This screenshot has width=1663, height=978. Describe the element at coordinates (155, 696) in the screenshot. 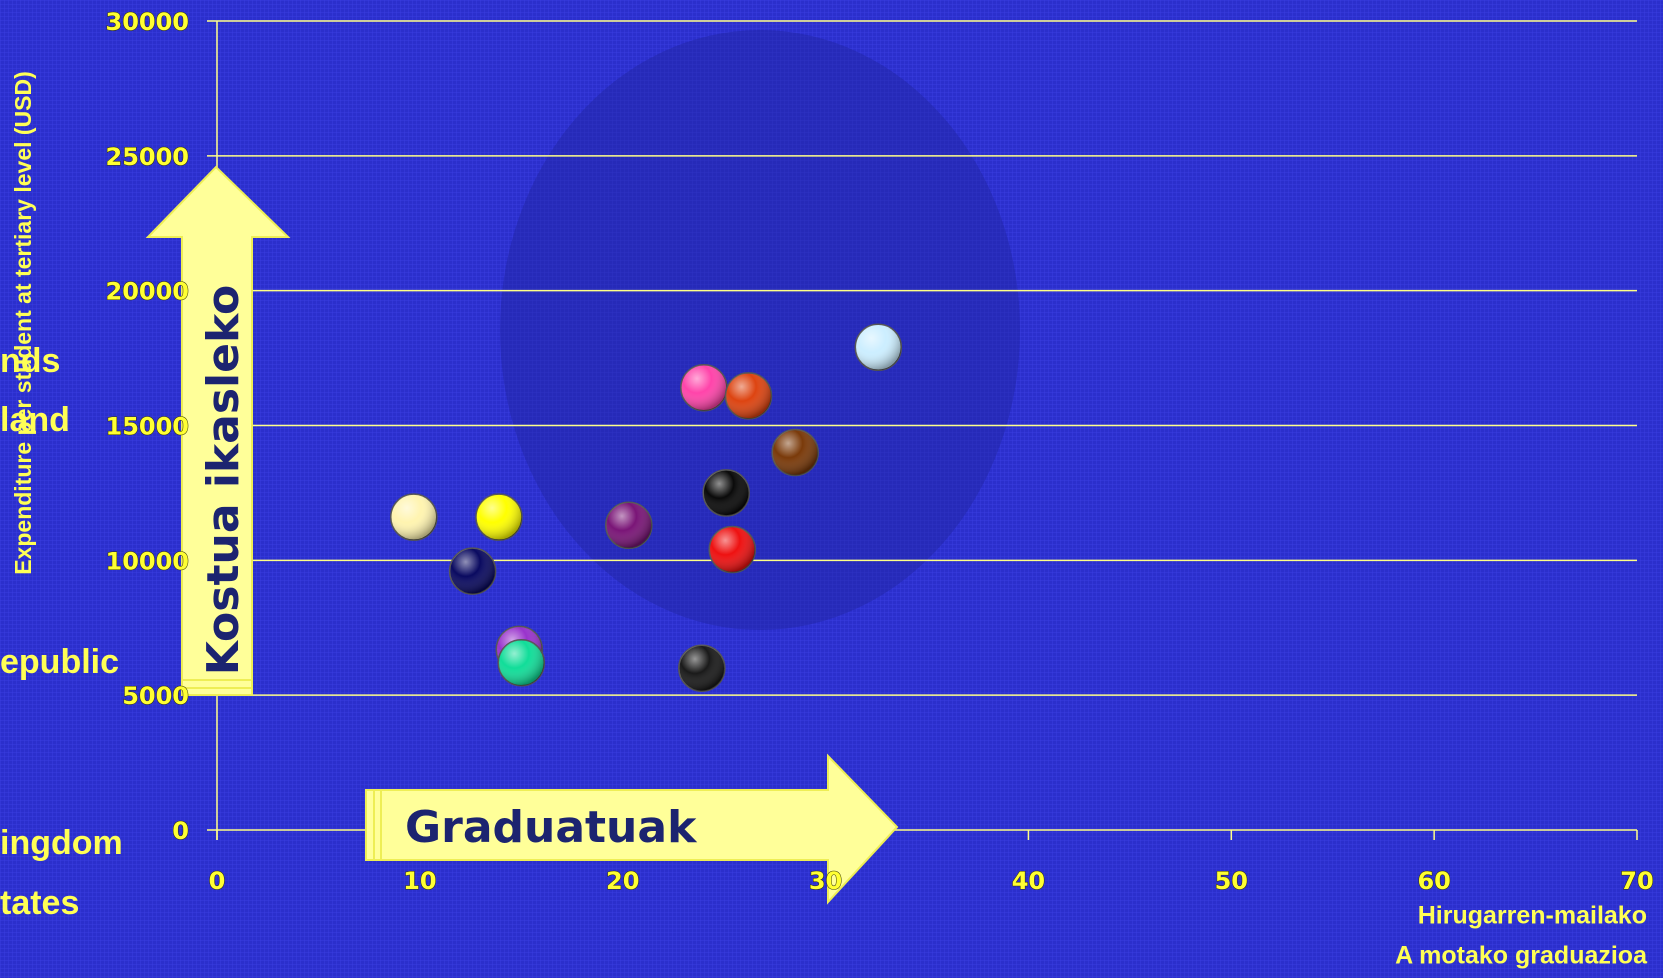

I see `y-tick-label: 5000` at that location.